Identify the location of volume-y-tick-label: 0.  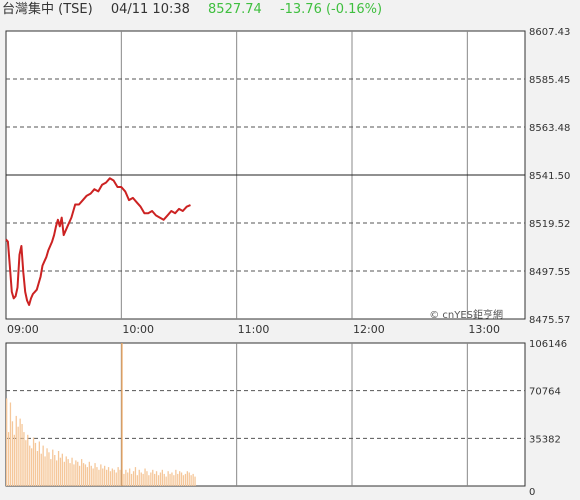
(532, 492).